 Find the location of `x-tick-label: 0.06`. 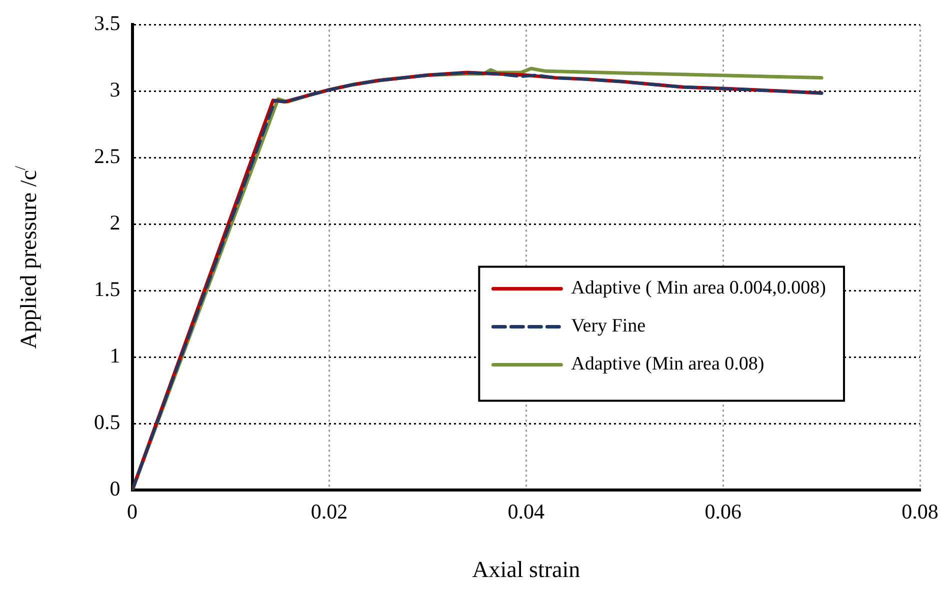

x-tick-label: 0.06 is located at coordinates (723, 511).